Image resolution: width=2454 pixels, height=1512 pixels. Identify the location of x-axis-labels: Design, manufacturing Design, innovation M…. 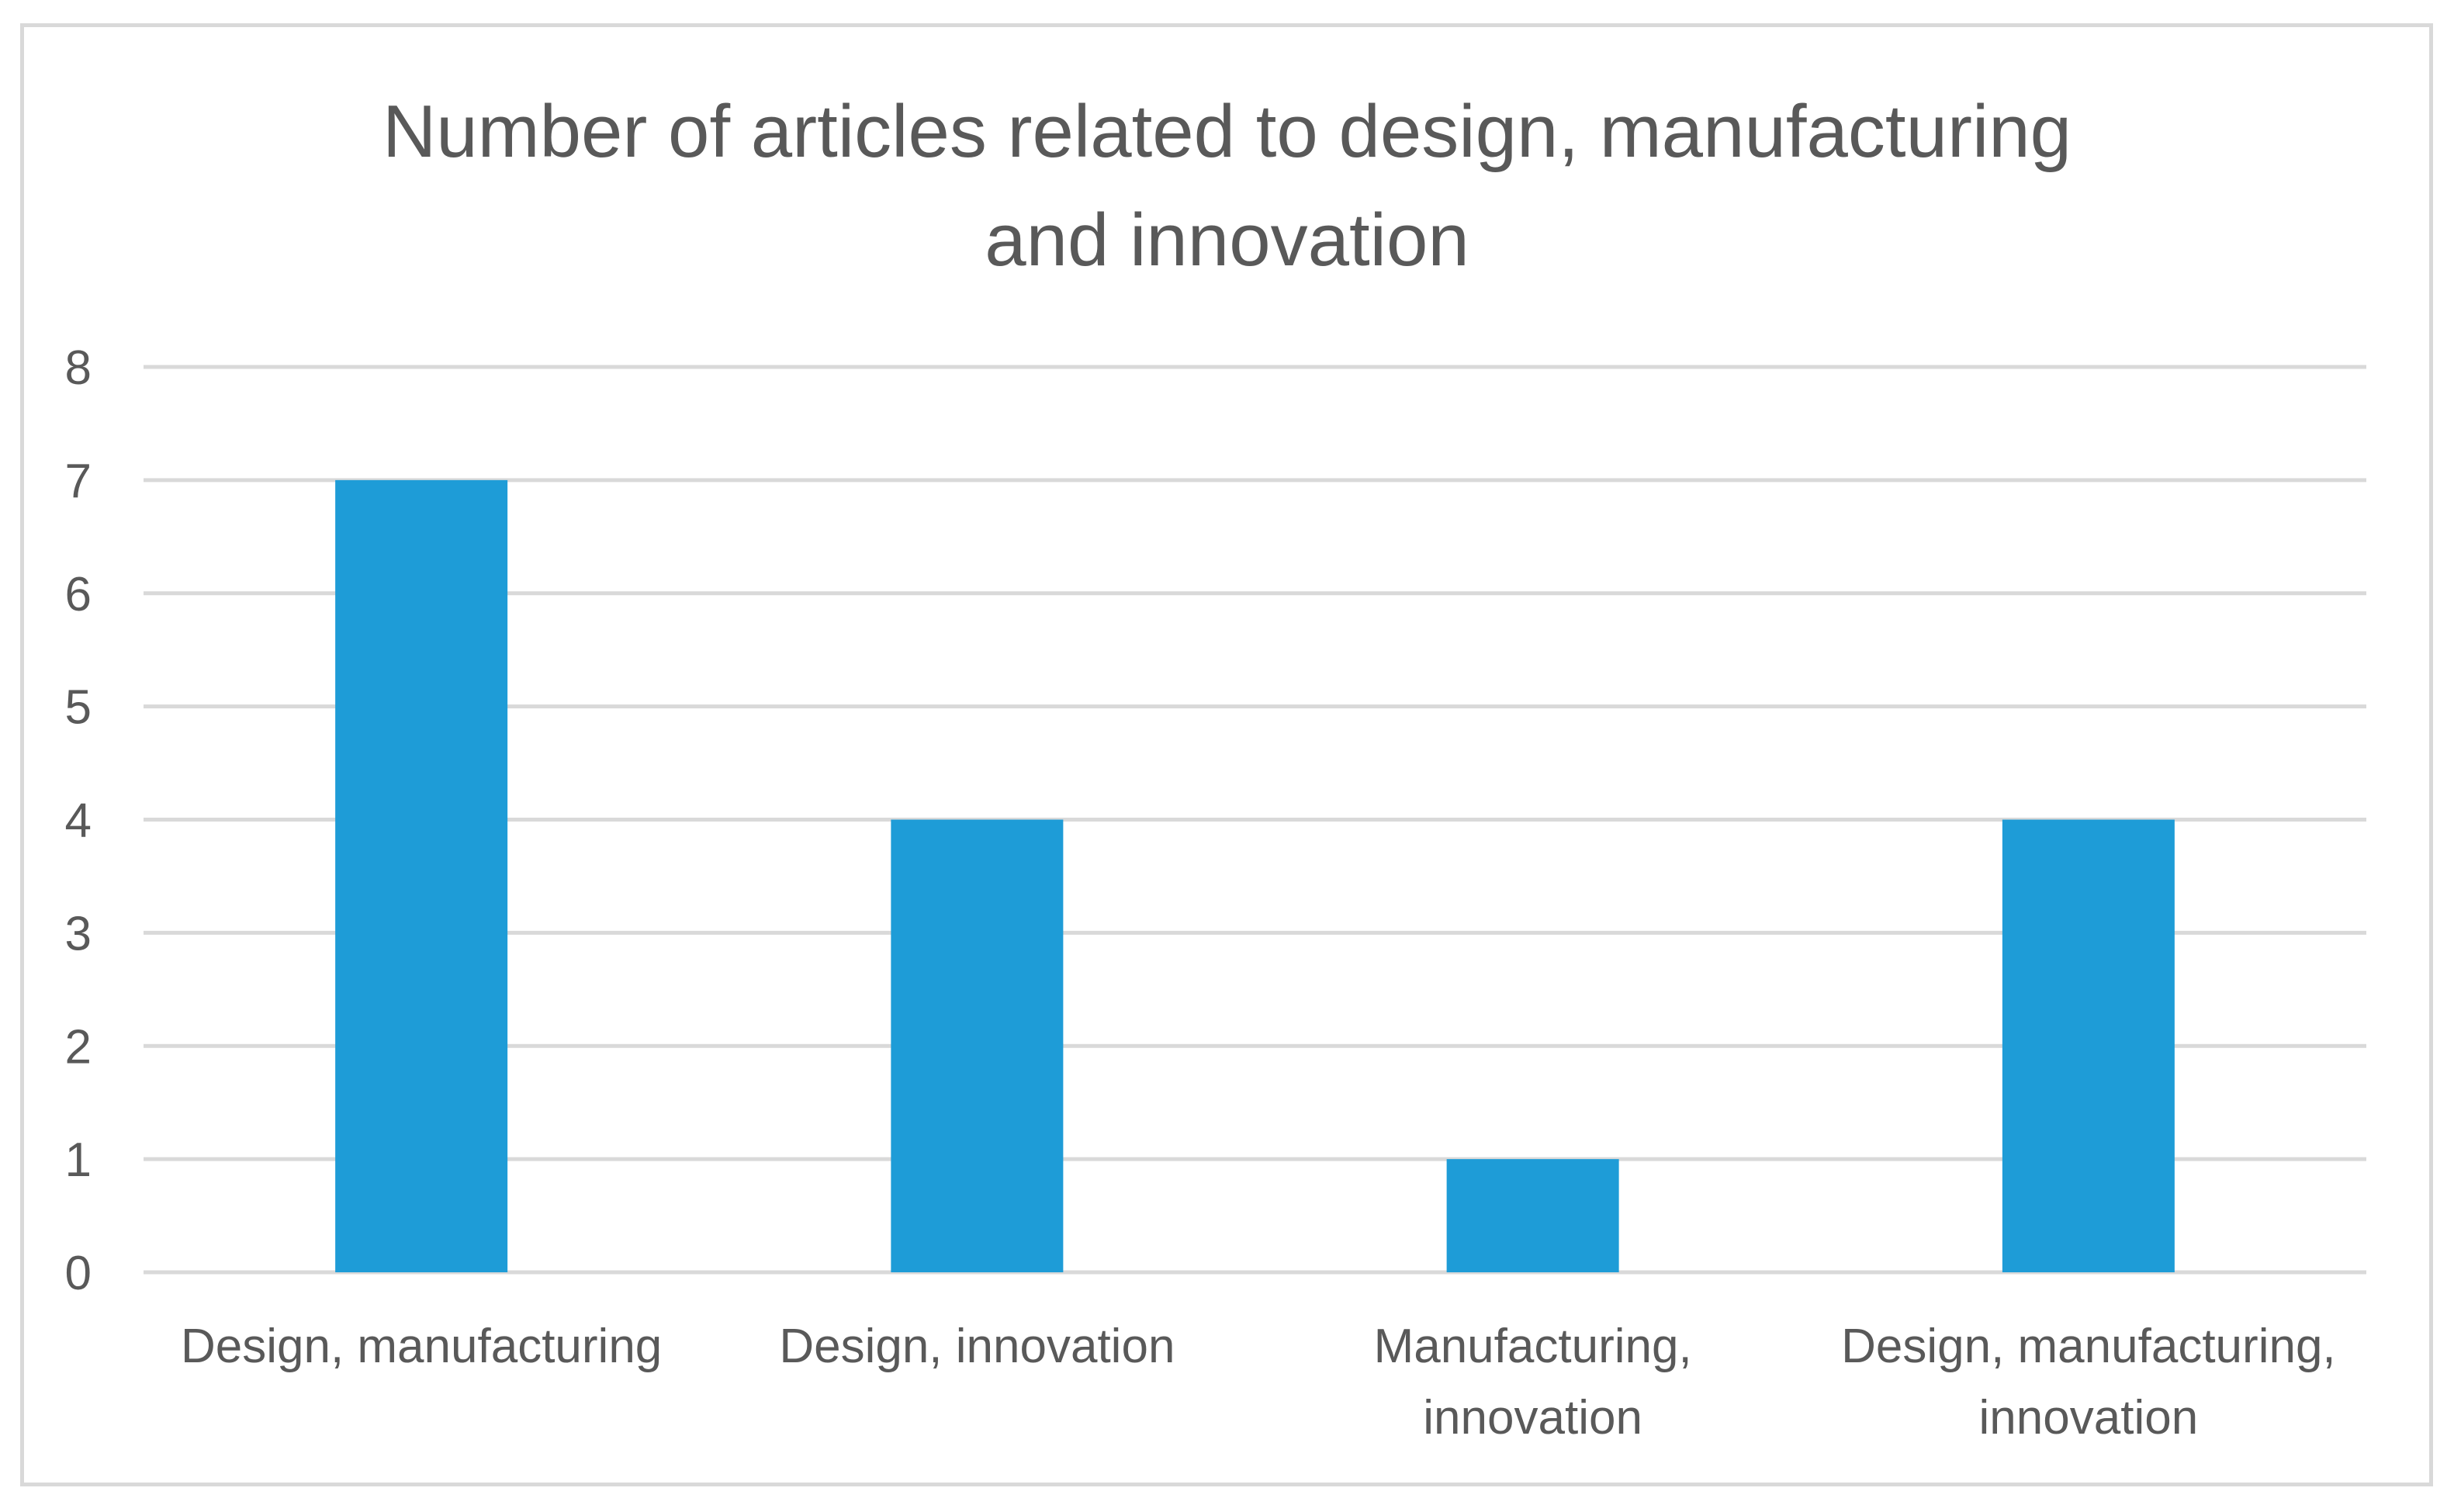
(1259, 1382).